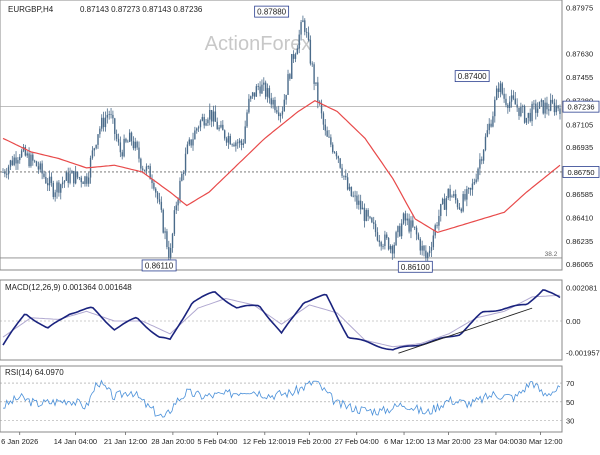  I want to click on macd-tick-label: -0.001957, so click(583, 352).